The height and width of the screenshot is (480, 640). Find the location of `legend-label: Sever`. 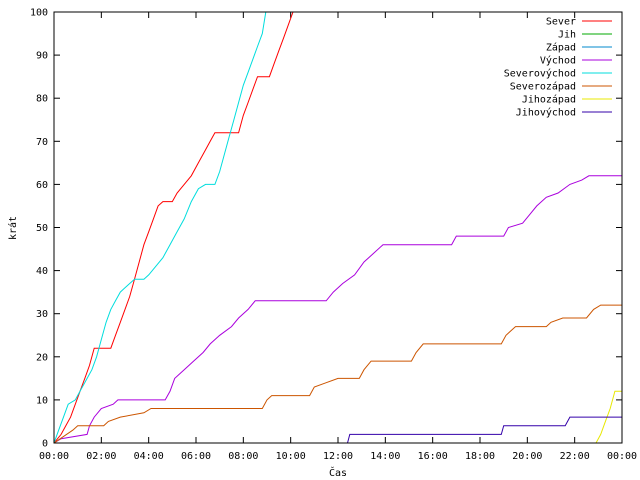

legend-label: Sever is located at coordinates (561, 22).